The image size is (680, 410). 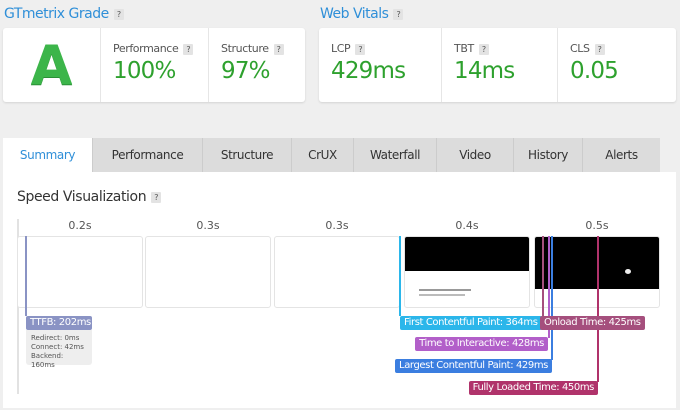 What do you see at coordinates (55, 338) in the screenshot?
I see `redirect-time: Redirect: 0ms` at bounding box center [55, 338].